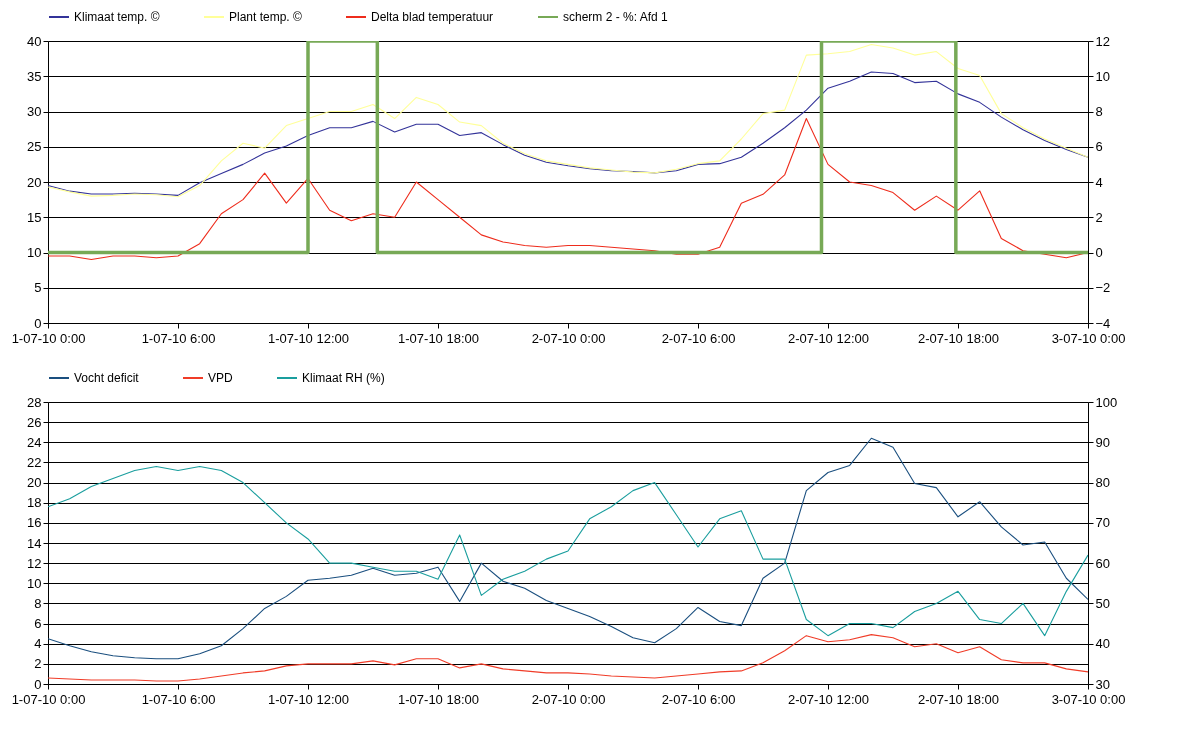 The height and width of the screenshot is (756, 1181). I want to click on y2-tick-label: 40, so click(1102, 644).